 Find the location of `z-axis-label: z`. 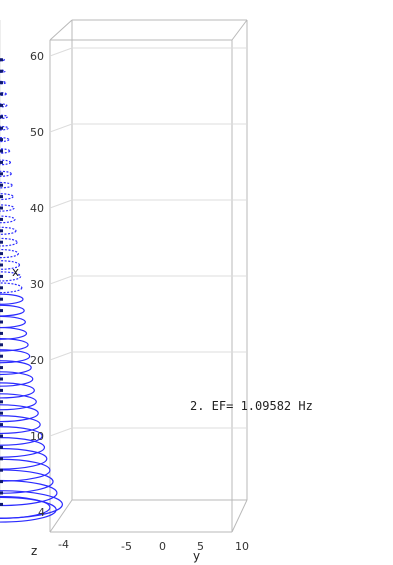

z-axis-label: z is located at coordinates (34, 551).